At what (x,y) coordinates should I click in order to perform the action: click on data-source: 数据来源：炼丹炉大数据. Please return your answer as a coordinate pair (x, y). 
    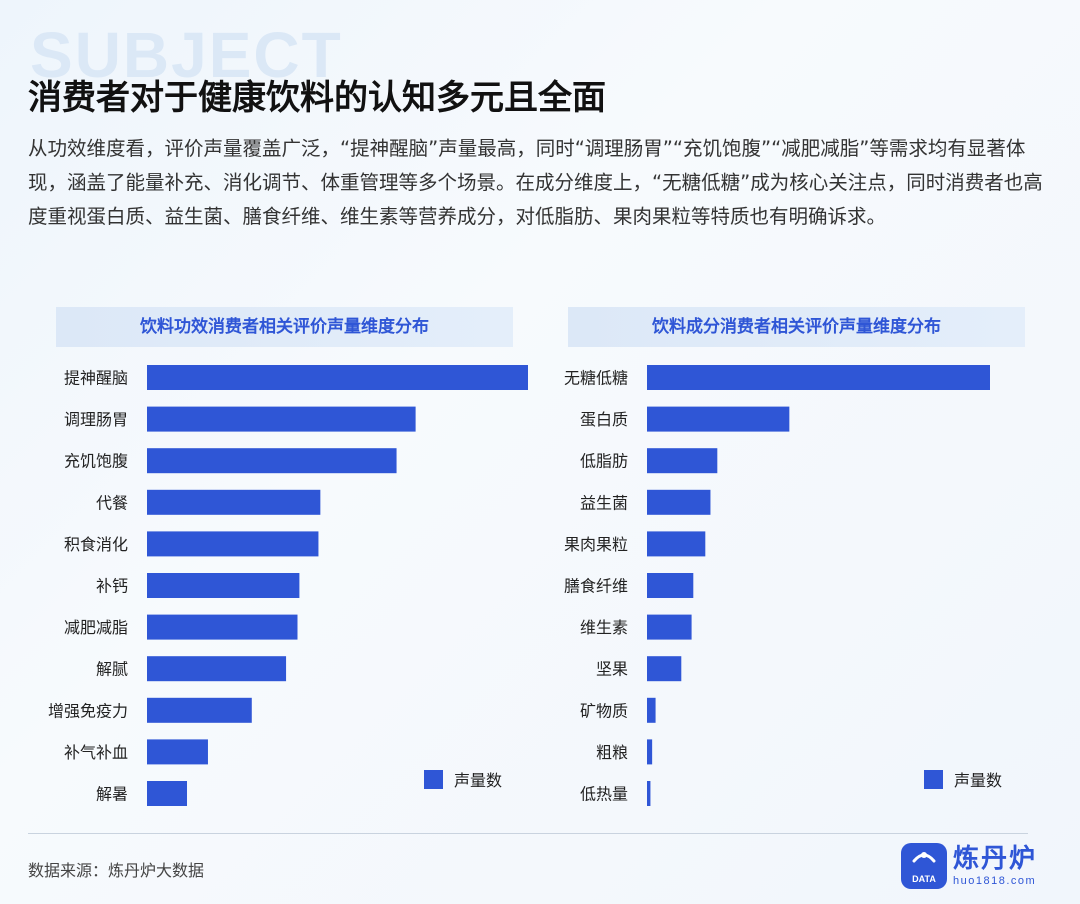
    Looking at the image, I should click on (116, 870).